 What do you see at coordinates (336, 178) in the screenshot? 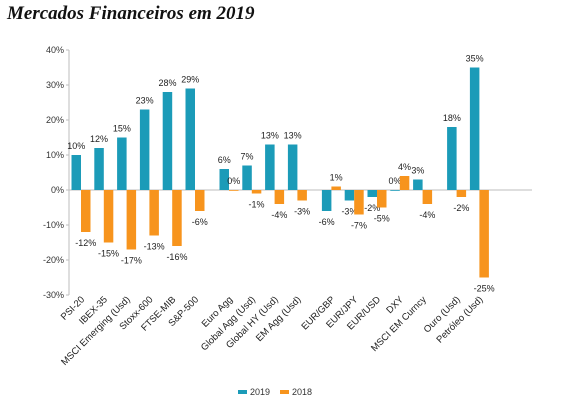
I see `data-label-2018: 1%` at bounding box center [336, 178].